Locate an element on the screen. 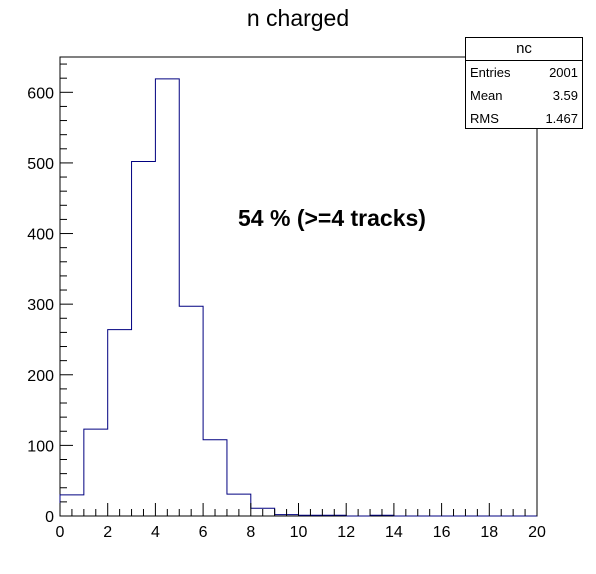  x-tick-label: 6 is located at coordinates (203, 532).